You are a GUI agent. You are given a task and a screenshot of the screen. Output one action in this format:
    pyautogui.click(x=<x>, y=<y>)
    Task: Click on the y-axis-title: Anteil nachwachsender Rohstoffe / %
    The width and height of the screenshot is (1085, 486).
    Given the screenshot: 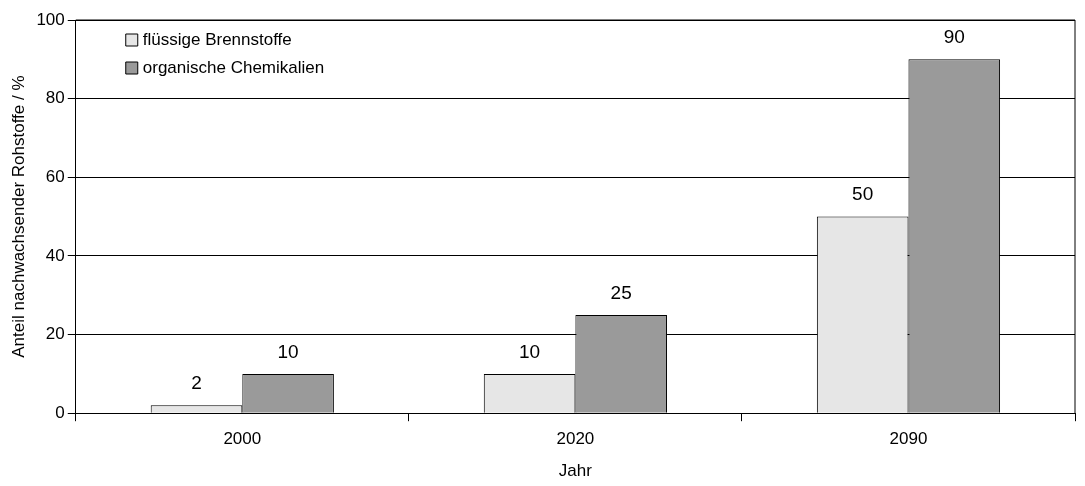 What is the action you would take?
    pyautogui.click(x=18, y=216)
    